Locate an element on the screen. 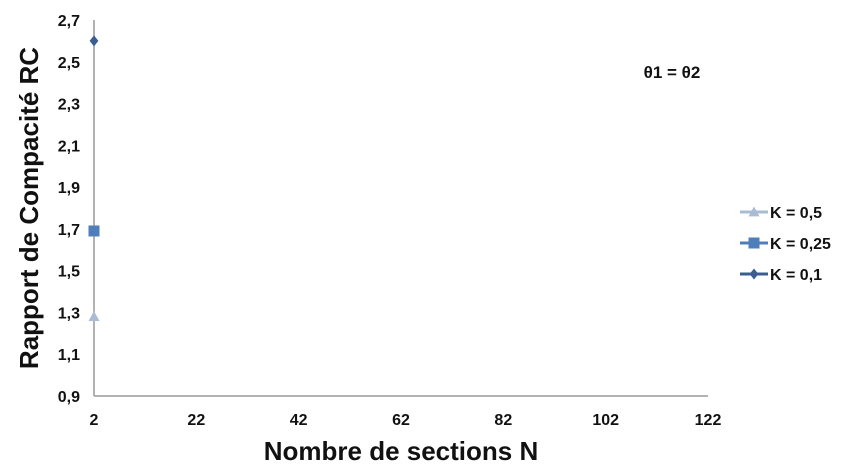 This screenshot has width=852, height=466. x-tick-label: 102 is located at coordinates (605, 420).